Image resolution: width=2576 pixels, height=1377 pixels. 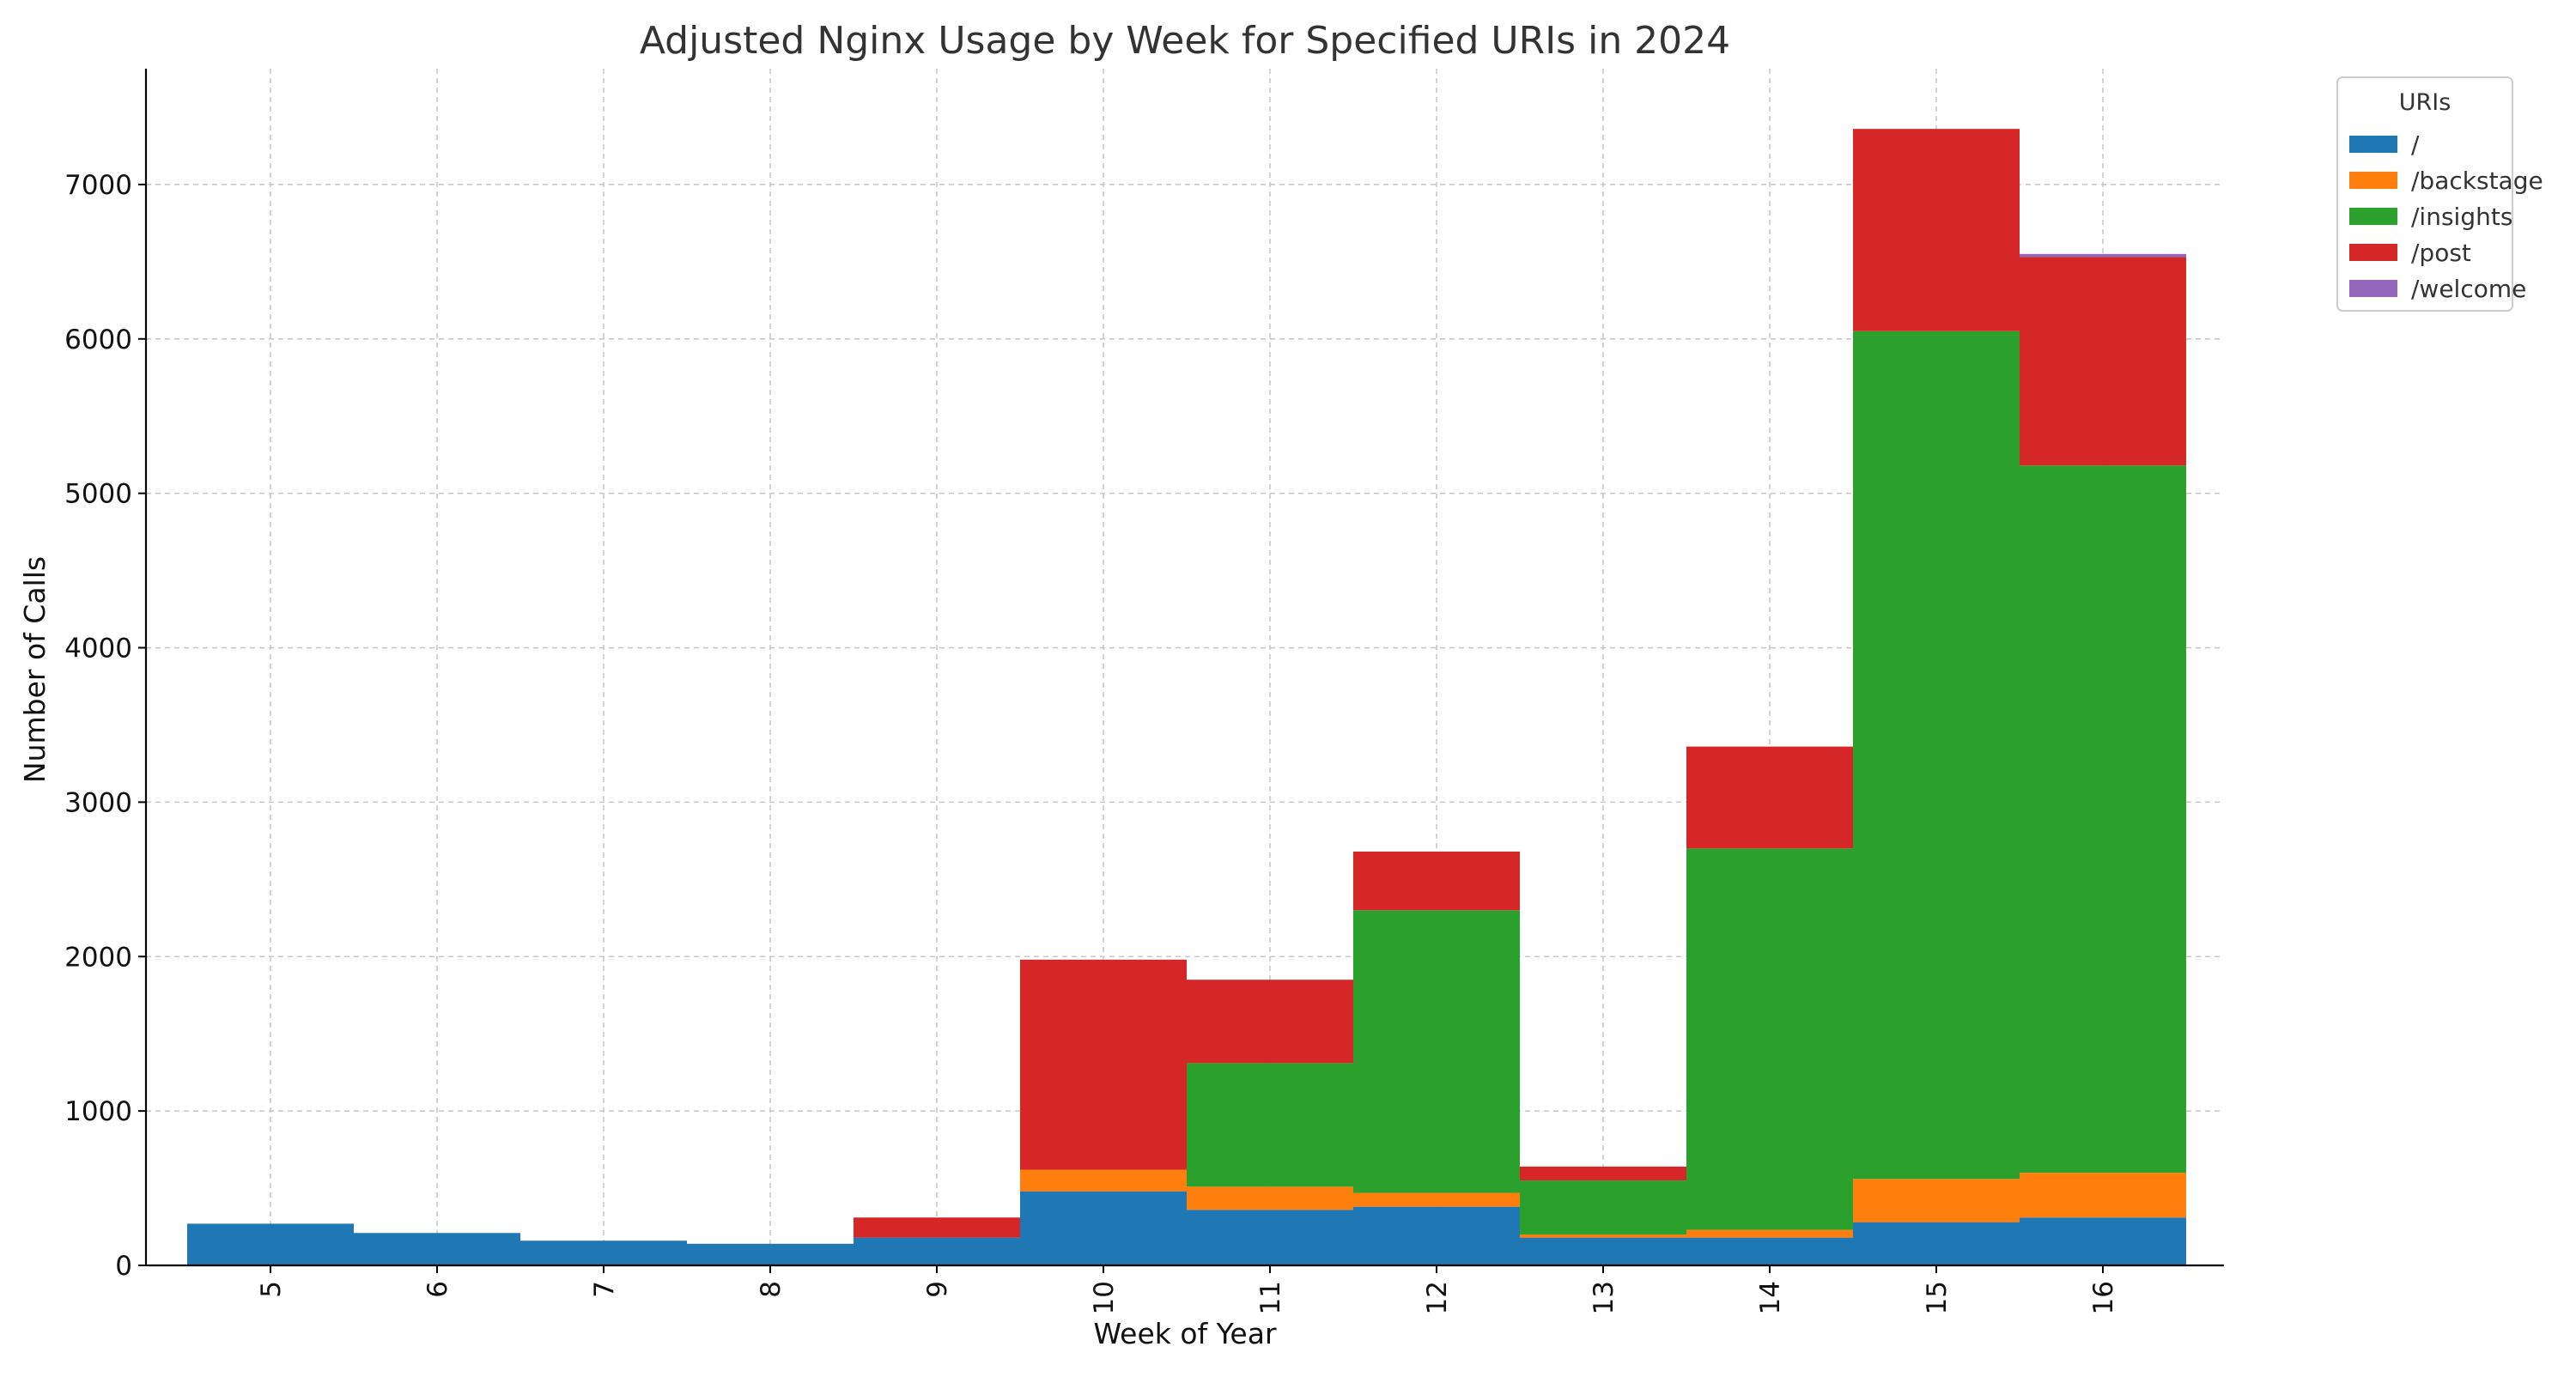 I want to click on x-tick-label: 15, so click(x=1938, y=1297).